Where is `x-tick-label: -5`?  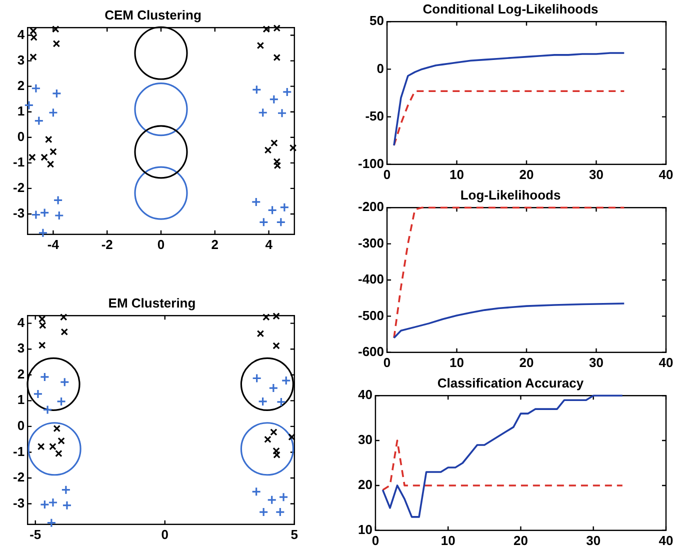 x-tick-label: -5 is located at coordinates (36, 534).